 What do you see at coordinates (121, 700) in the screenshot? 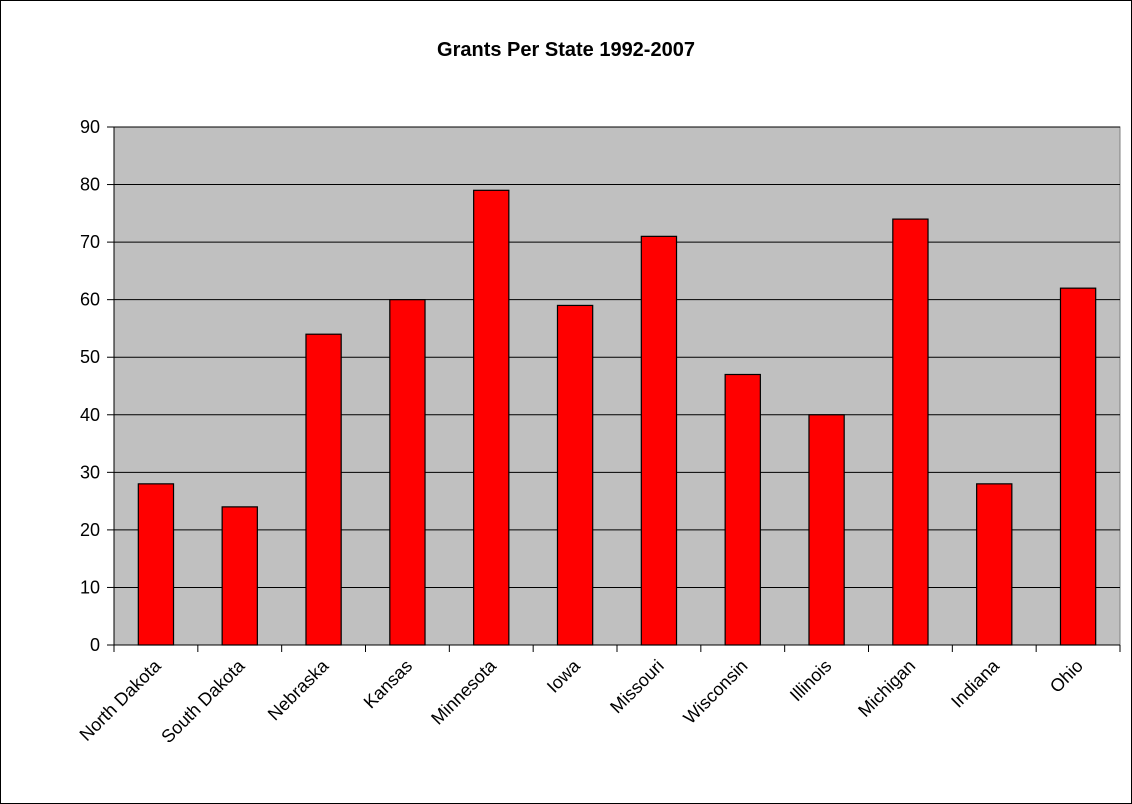
I see `x-tick-label: North Dakota` at bounding box center [121, 700].